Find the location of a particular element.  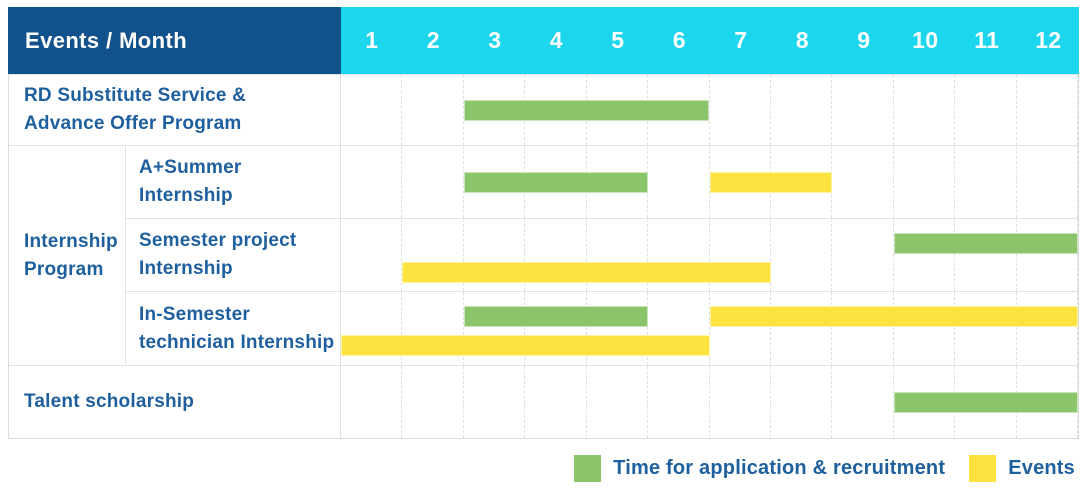

month-header-cell: 1 is located at coordinates (372, 40).